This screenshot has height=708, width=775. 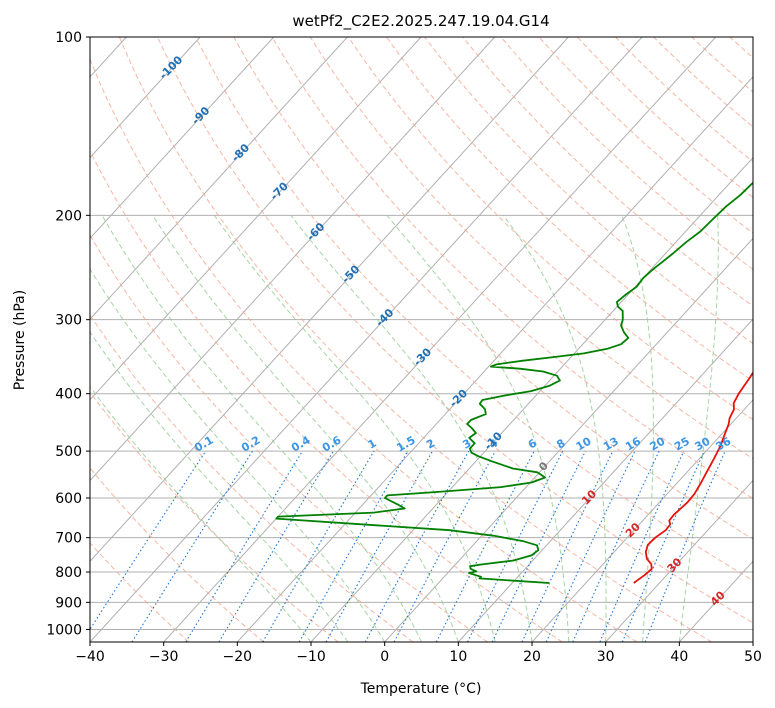 What do you see at coordinates (458, 657) in the screenshot?
I see `x-tick-label: 10` at bounding box center [458, 657].